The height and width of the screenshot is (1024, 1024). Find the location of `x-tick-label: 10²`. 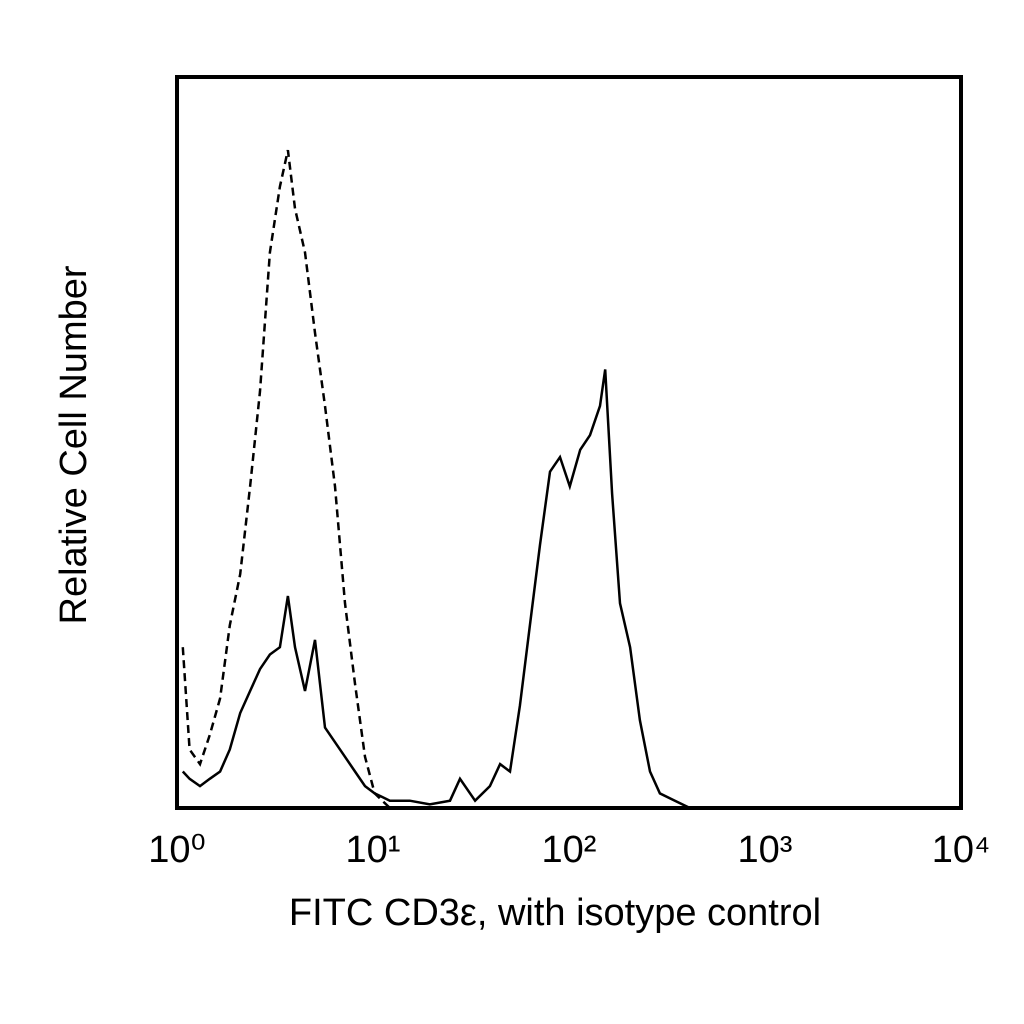

x-tick-label: 10² is located at coordinates (569, 850).